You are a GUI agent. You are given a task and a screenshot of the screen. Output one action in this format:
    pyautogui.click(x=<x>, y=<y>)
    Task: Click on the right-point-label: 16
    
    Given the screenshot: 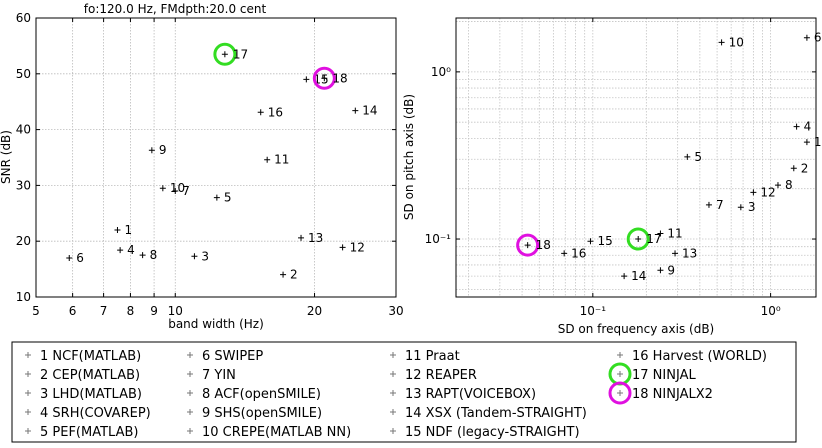 What is the action you would take?
    pyautogui.click(x=578, y=253)
    